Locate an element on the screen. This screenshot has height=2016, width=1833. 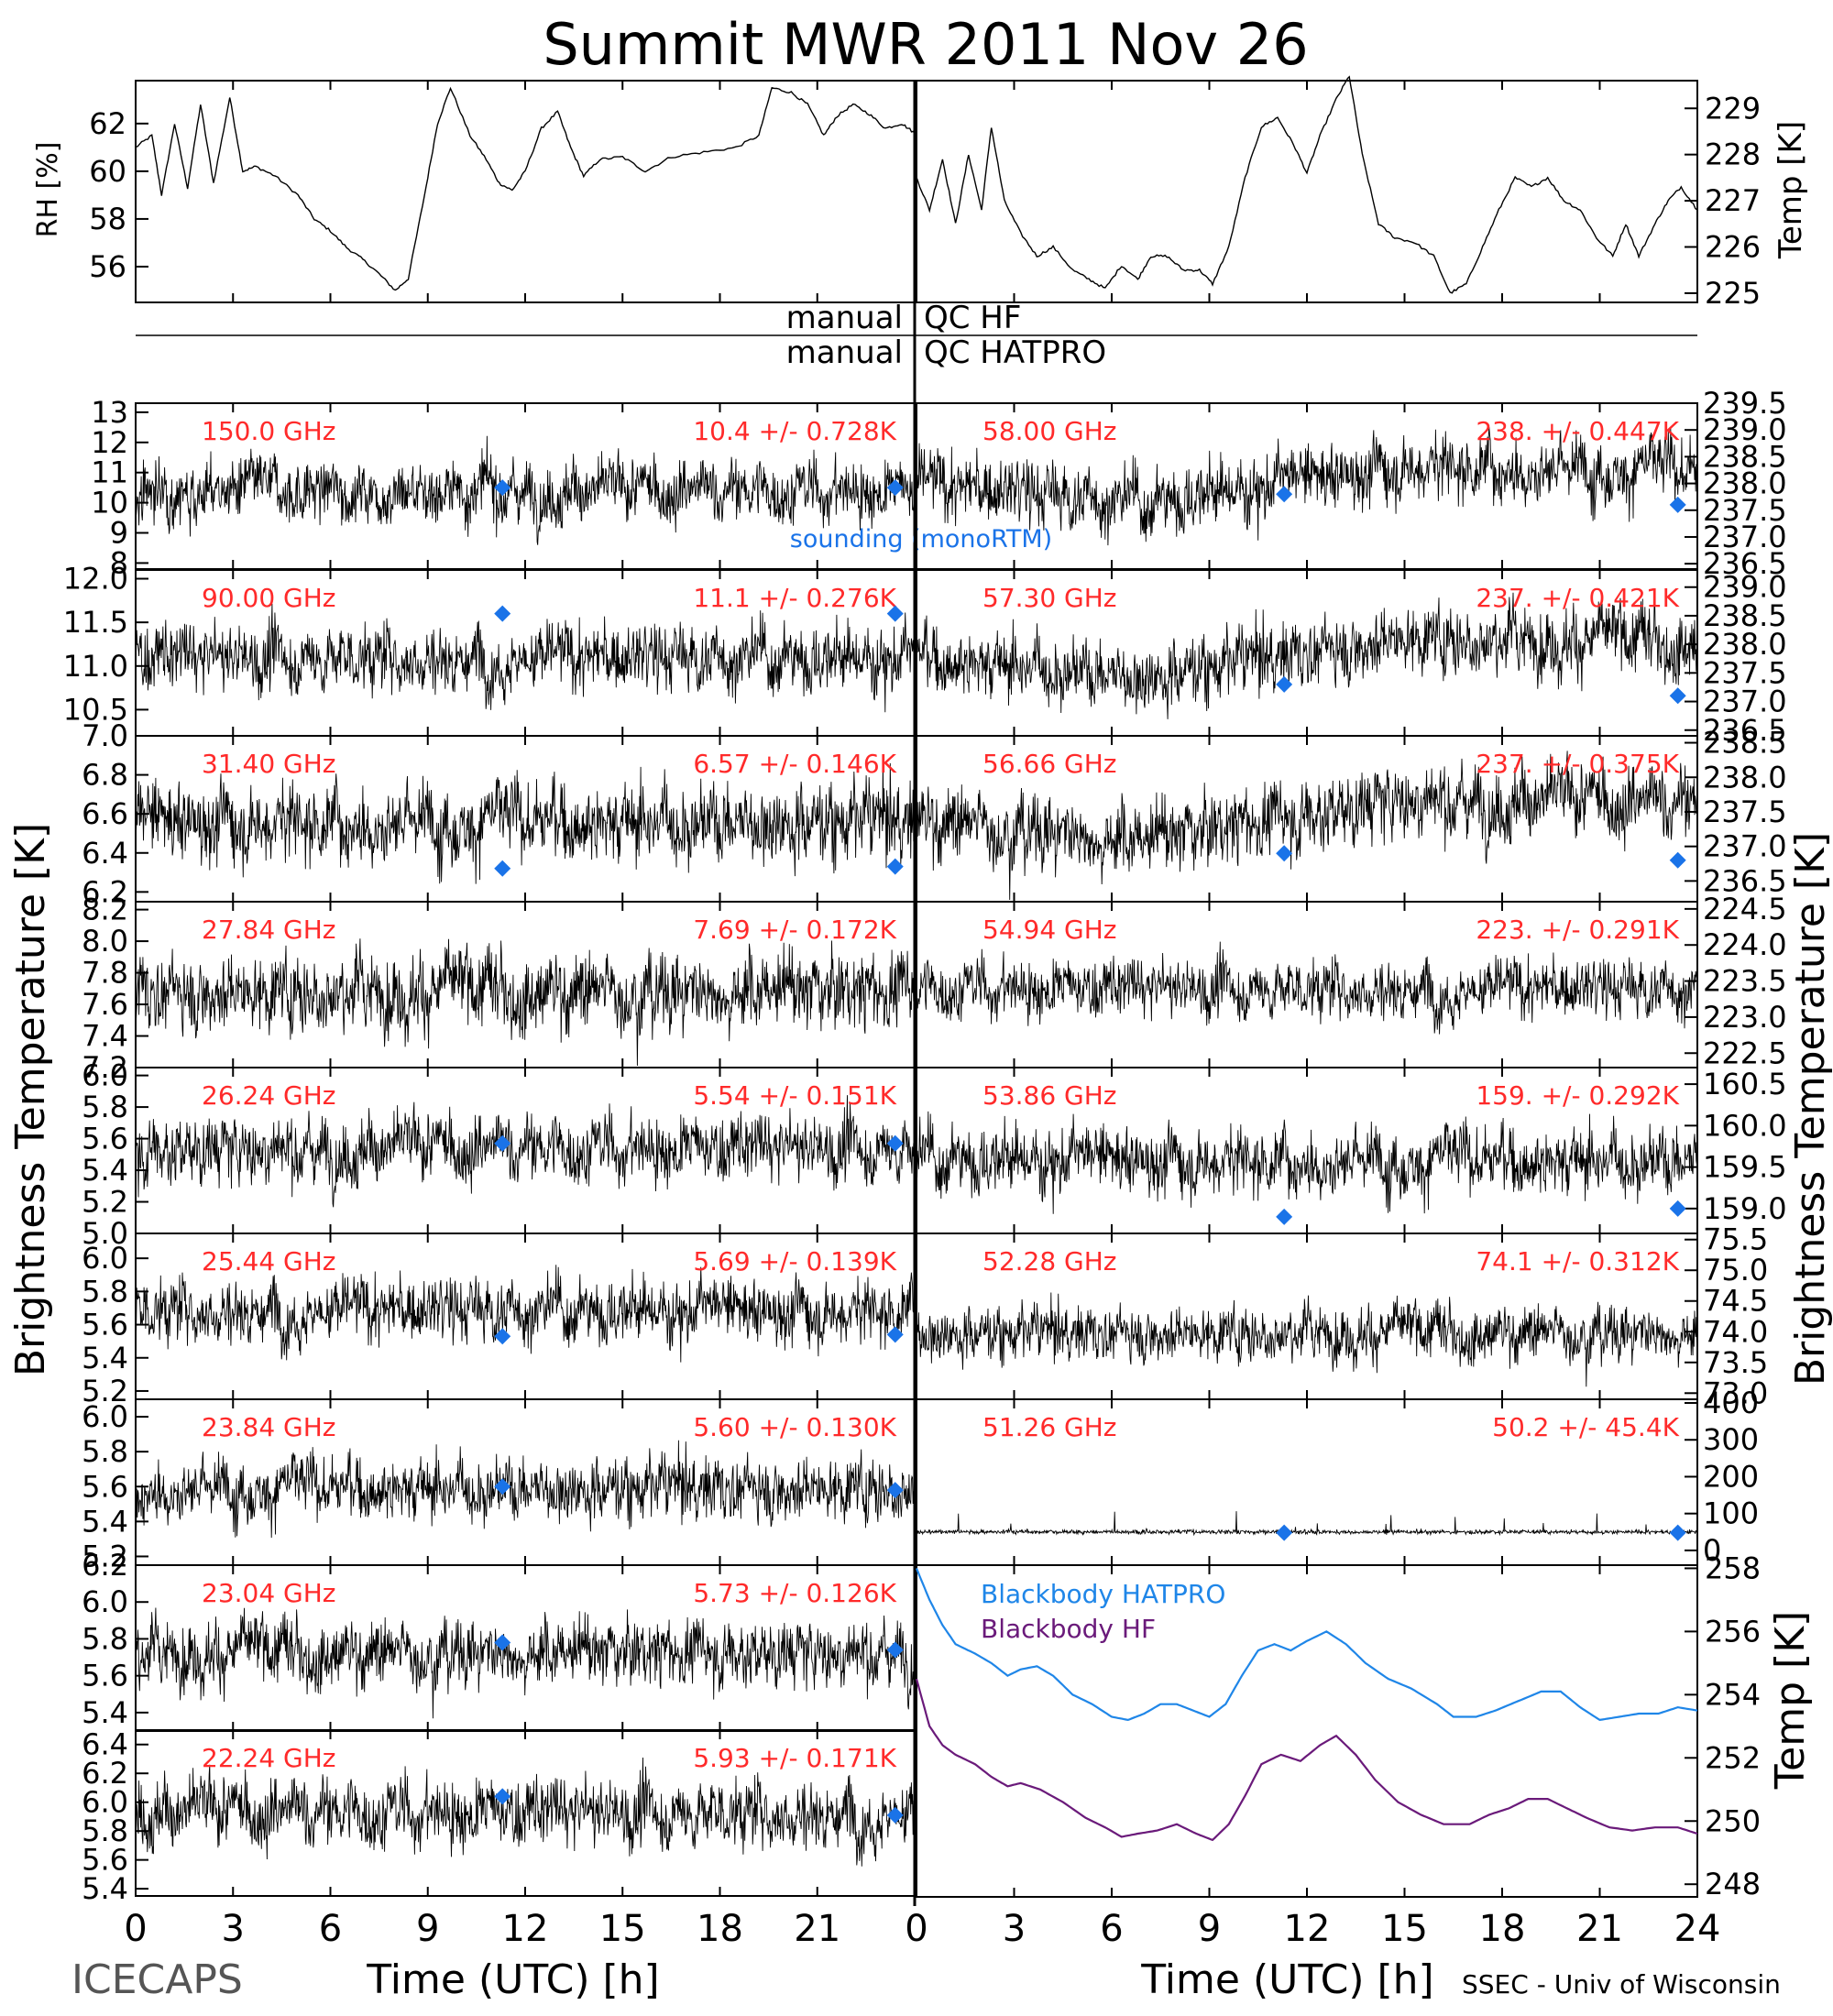
panel-p2224-ytick-label: 6.2 is located at coordinates (105, 1773).